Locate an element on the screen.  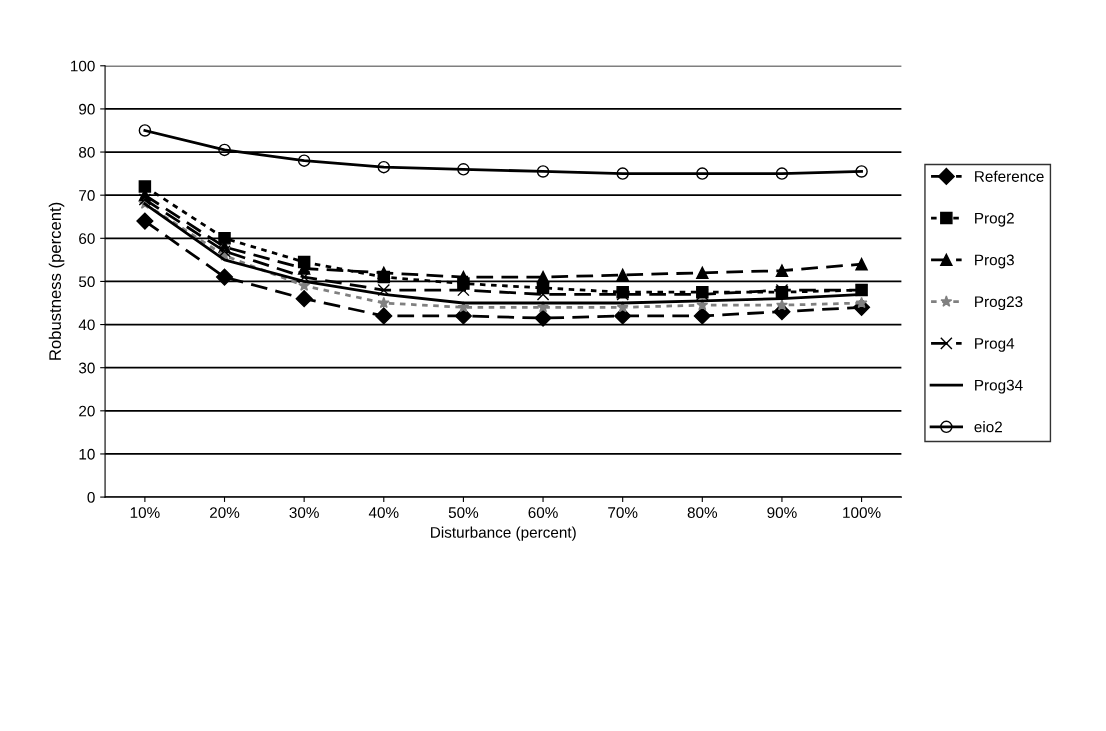
legend-label: Prog3 is located at coordinates (994, 261).